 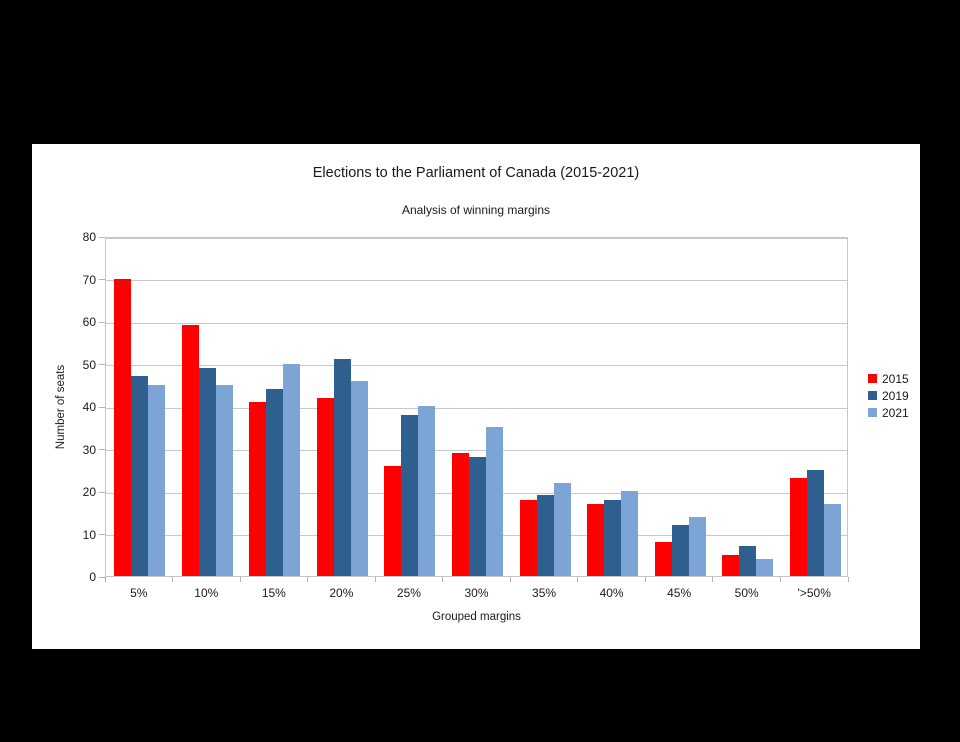 I want to click on legend-item-2015: 2015, so click(x=888, y=378).